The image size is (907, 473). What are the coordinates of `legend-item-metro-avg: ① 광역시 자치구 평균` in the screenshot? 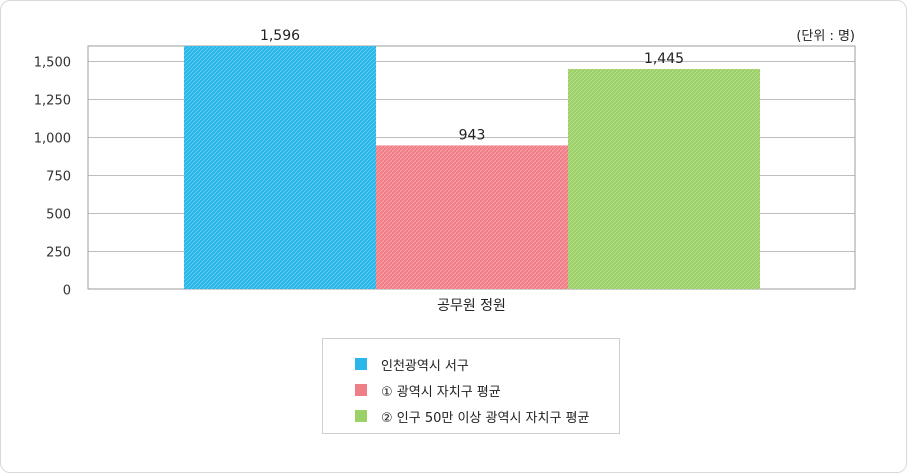 It's located at (471, 390).